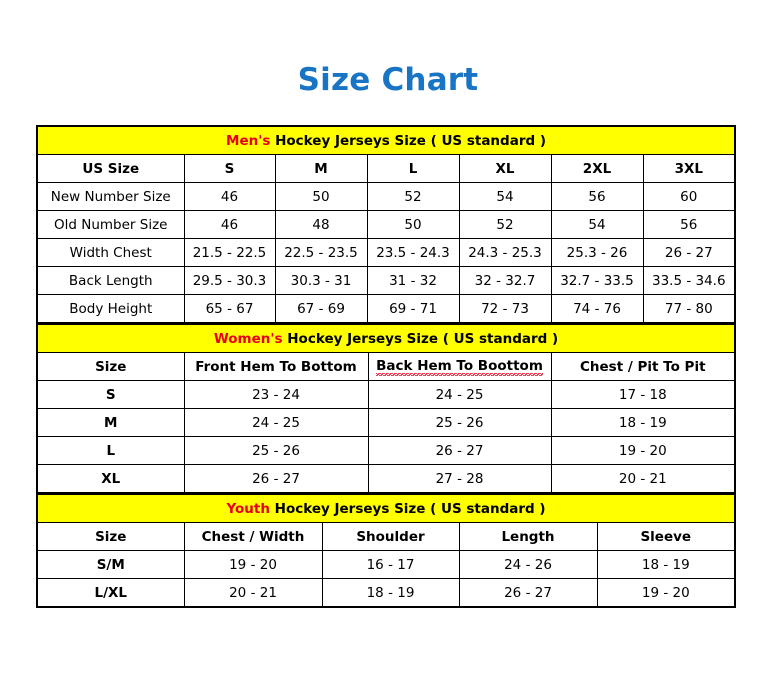  Describe the element at coordinates (643, 450) in the screenshot. I see `womens-cell-2-2: 19 - 20` at that location.